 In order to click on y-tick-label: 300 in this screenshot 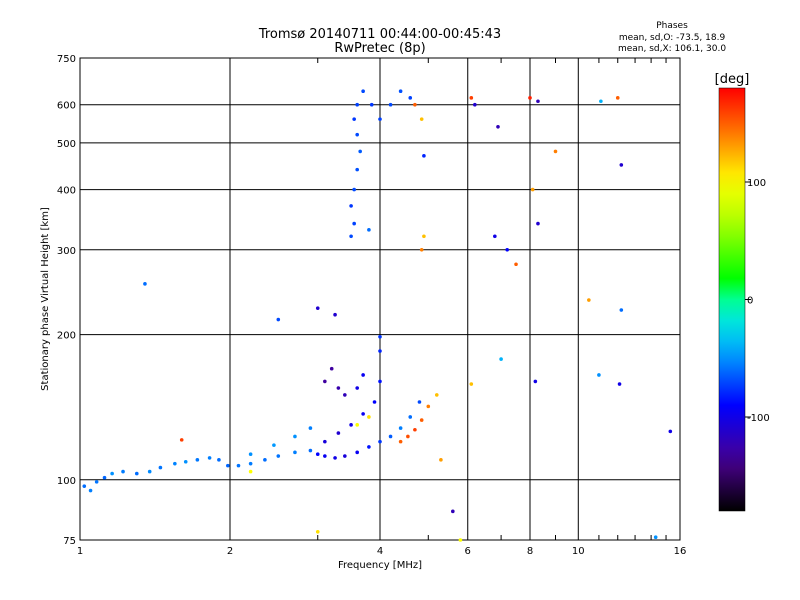, I will do `click(66, 251)`.